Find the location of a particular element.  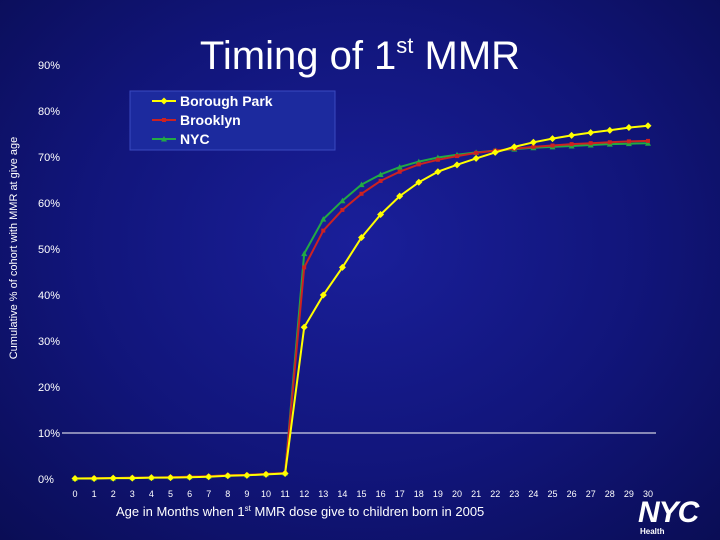

y-tick-label: 90% is located at coordinates (49, 66).